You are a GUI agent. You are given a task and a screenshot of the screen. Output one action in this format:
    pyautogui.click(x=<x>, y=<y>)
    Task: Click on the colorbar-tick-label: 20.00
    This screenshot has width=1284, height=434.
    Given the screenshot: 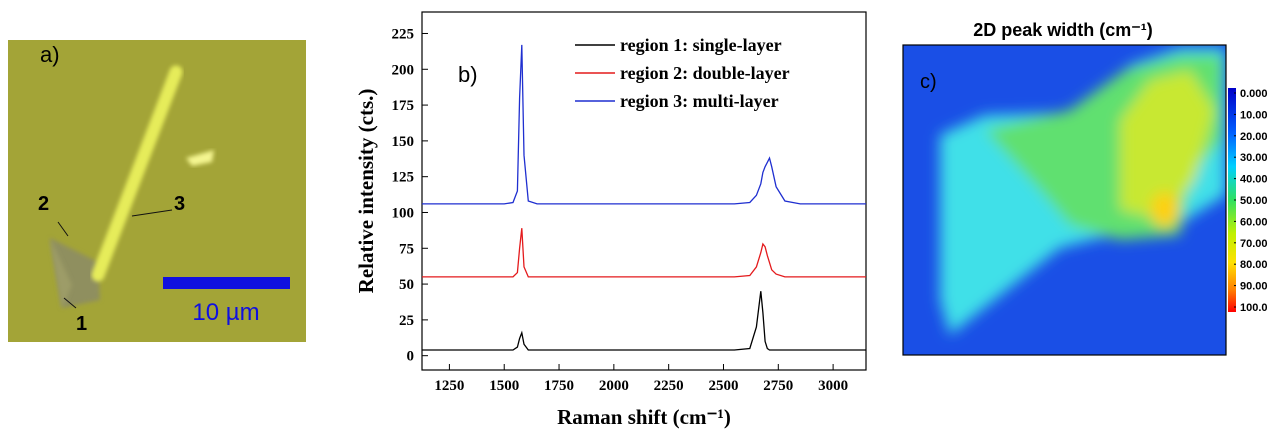 What is the action you would take?
    pyautogui.click(x=1254, y=137)
    